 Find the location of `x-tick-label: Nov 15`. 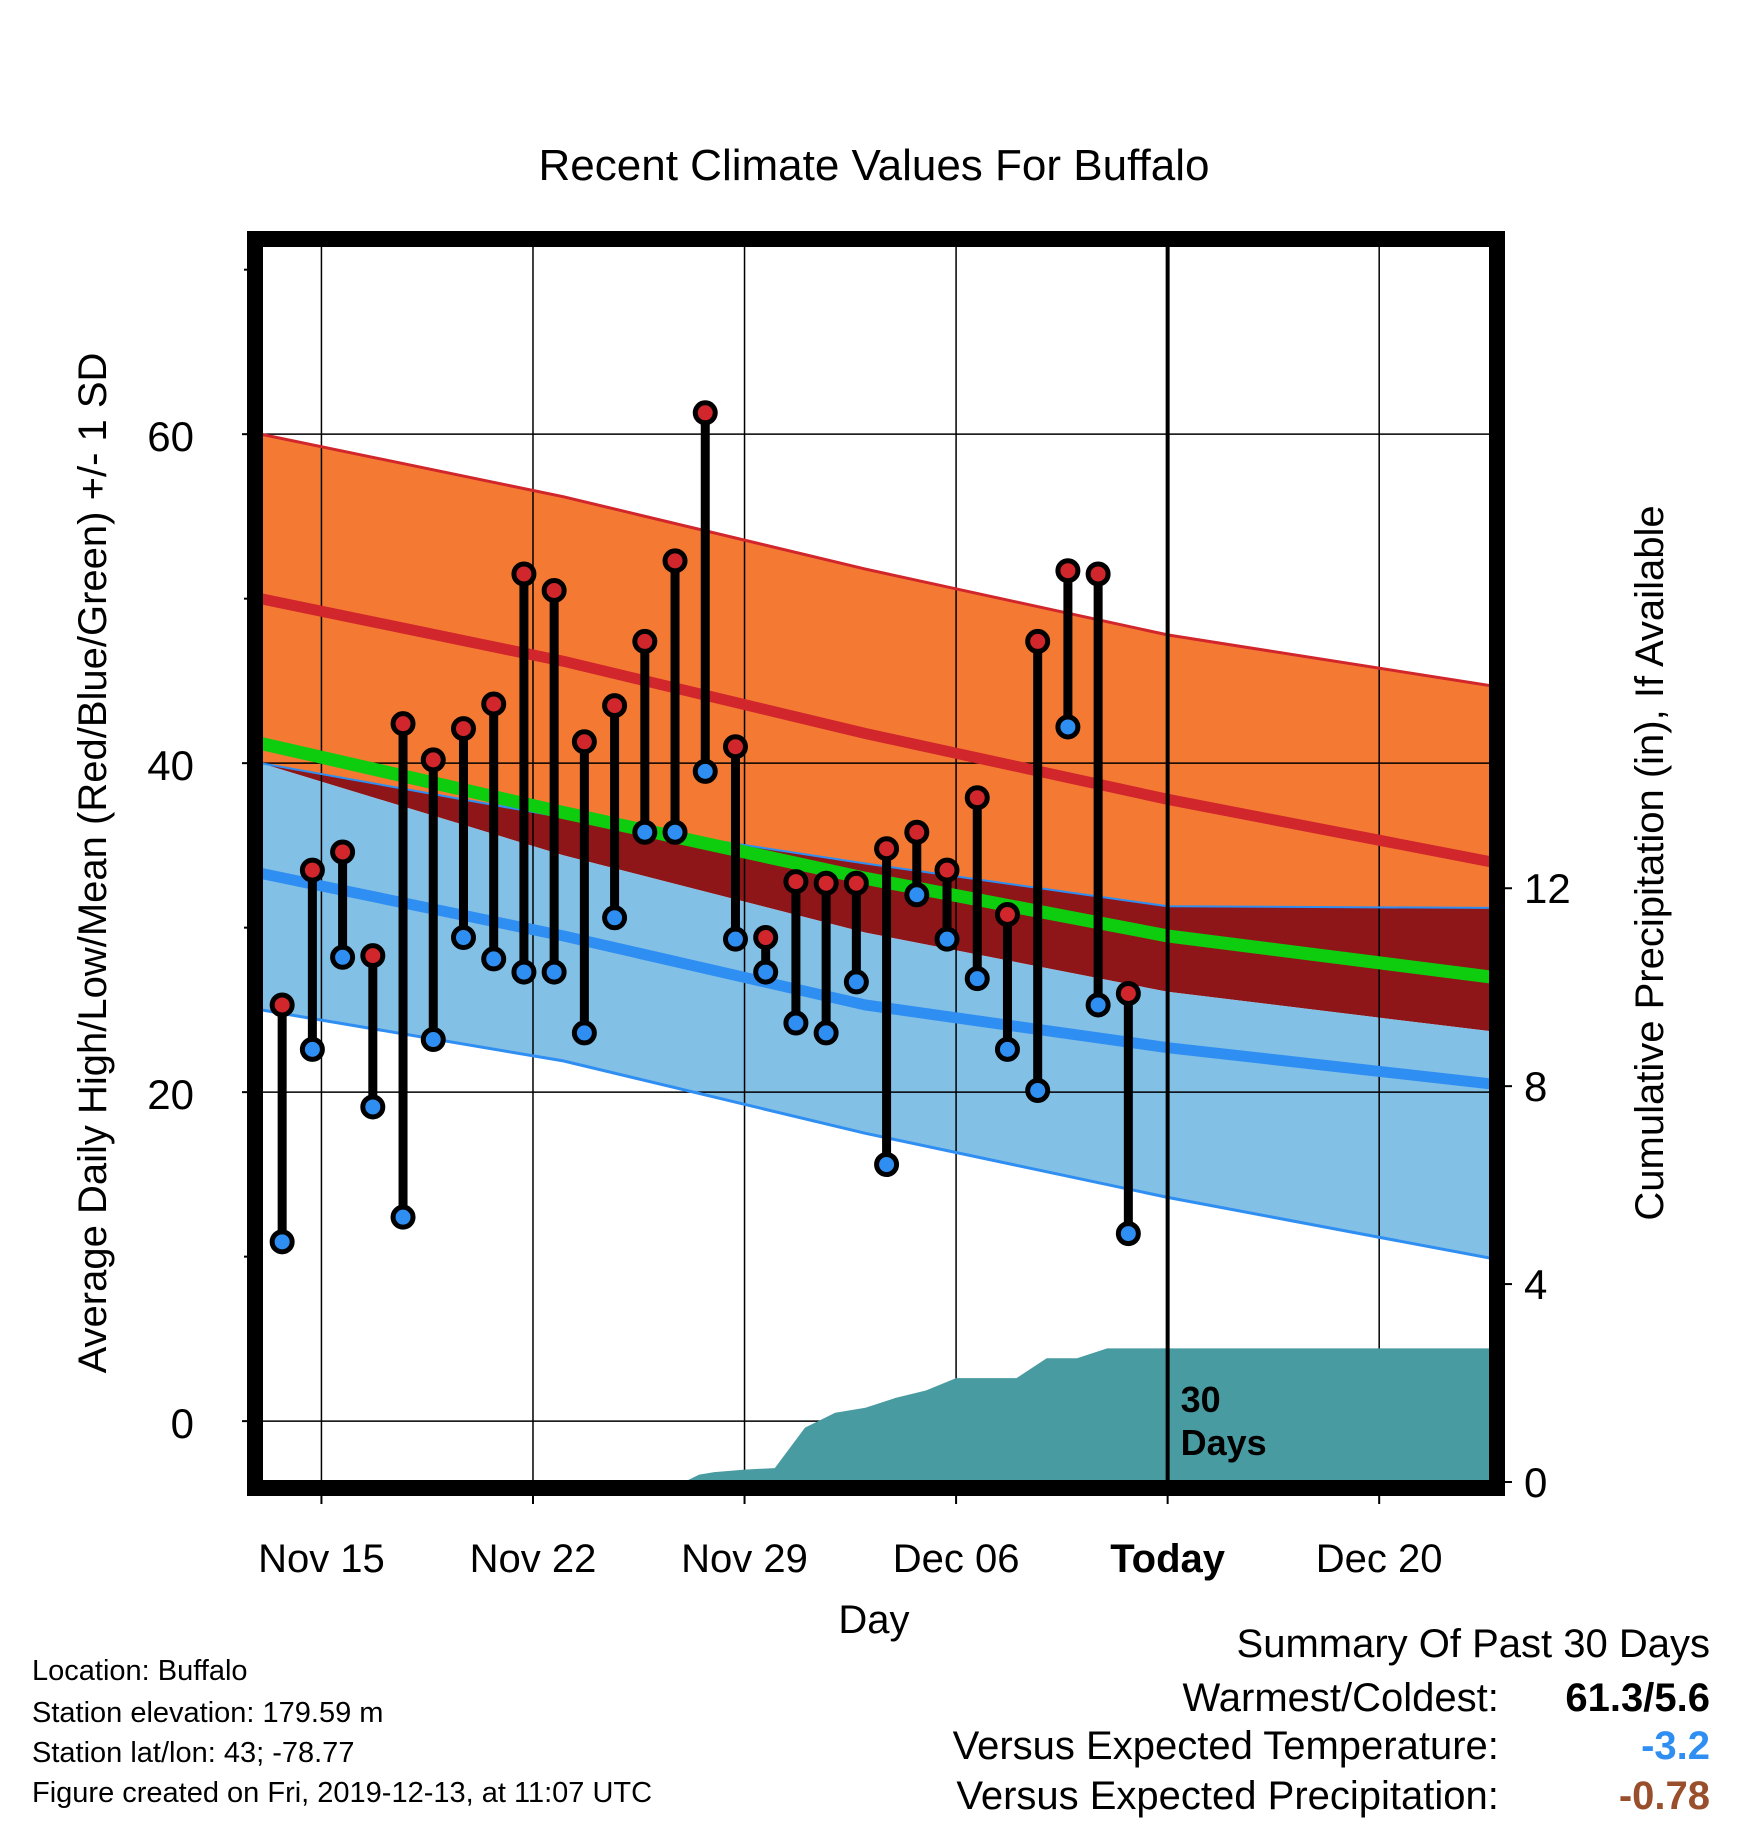

x-tick-label: Nov 15 is located at coordinates (321, 1559).